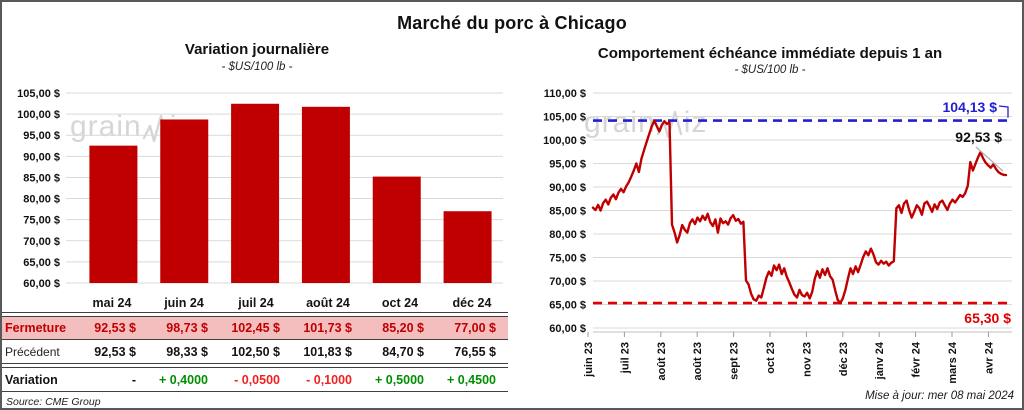 The width and height of the screenshot is (1024, 410). What do you see at coordinates (467, 247) in the screenshot?
I see `bar-déc 24` at bounding box center [467, 247].